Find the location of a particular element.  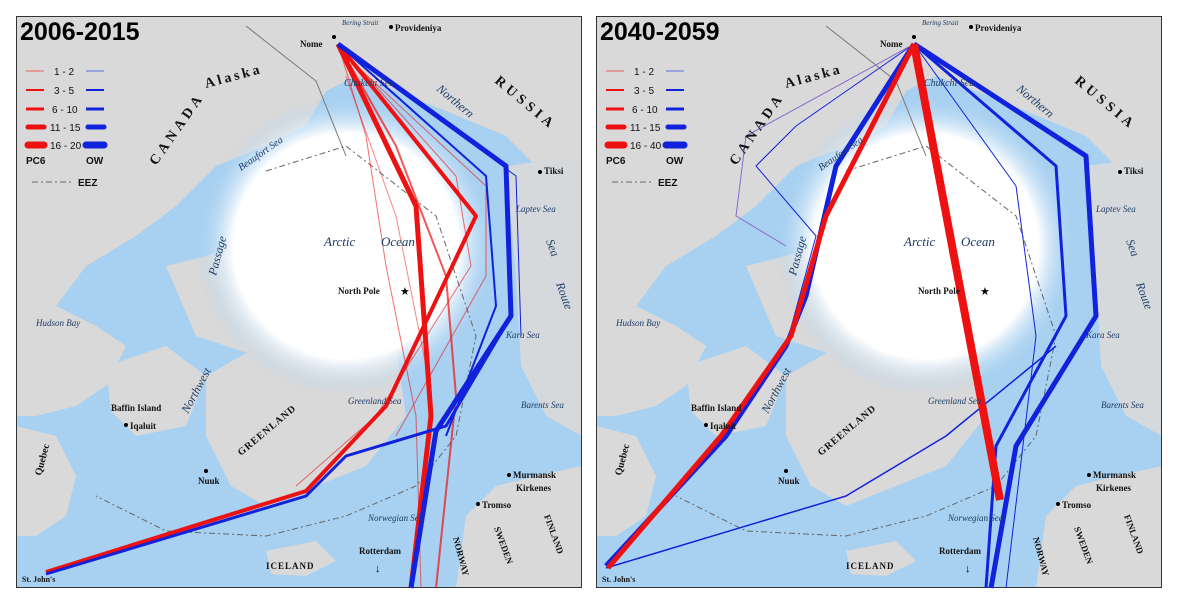

arrow-down-icon: ↓ is located at coordinates (378, 569).